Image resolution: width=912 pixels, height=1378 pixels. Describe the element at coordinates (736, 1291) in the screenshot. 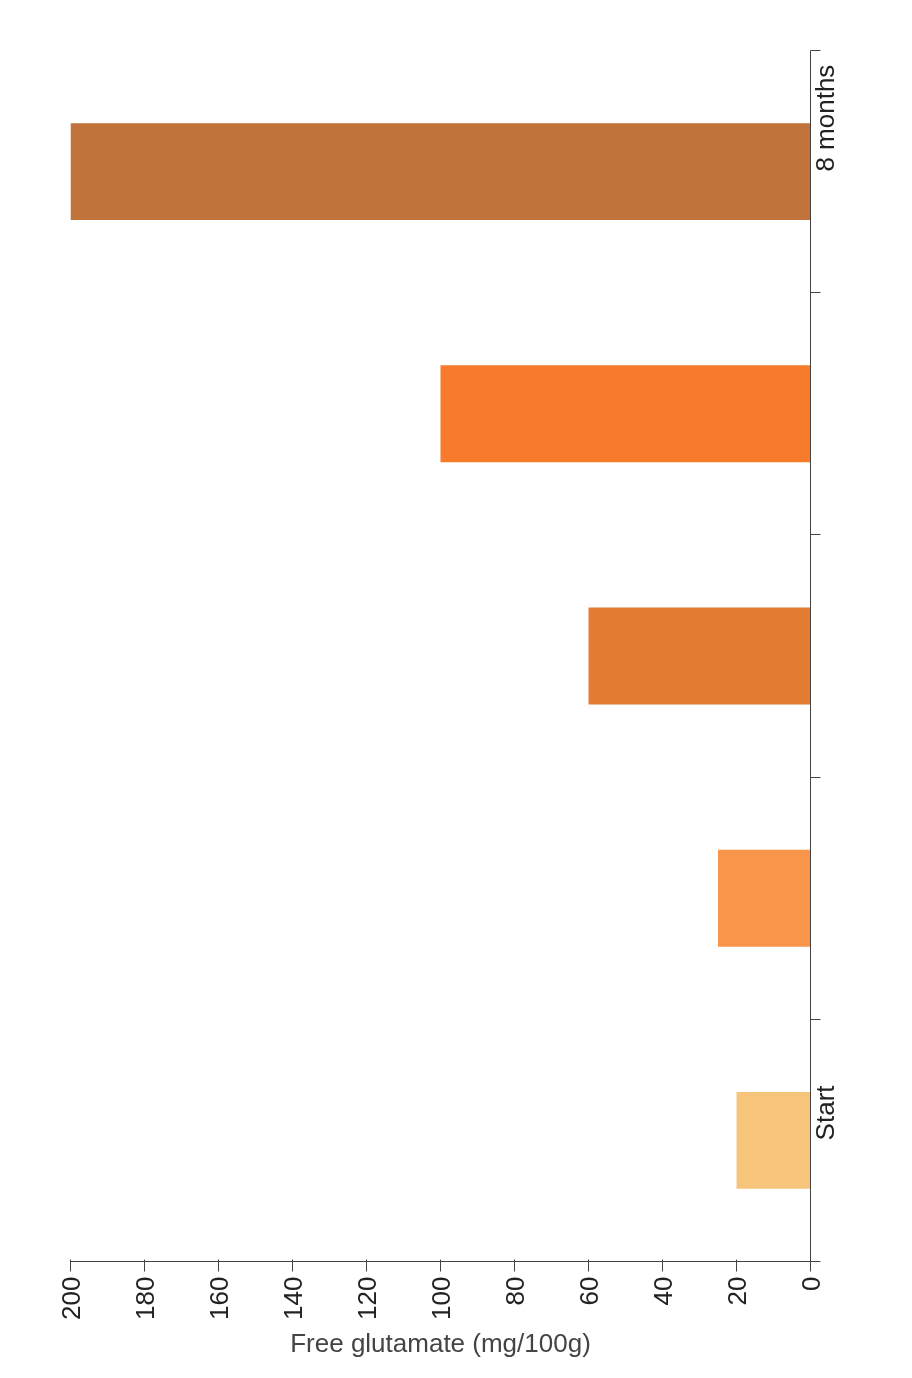

I see `x-tick-label: 20` at that location.